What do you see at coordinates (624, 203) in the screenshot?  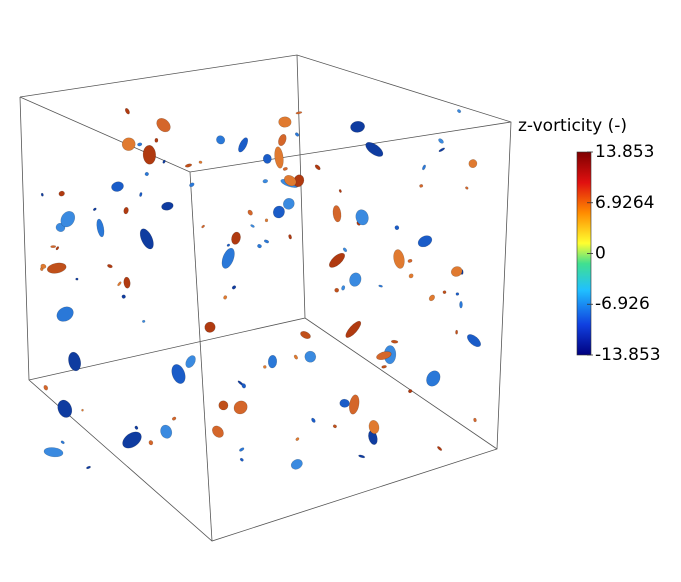 I see `tick-label: 6.9264` at bounding box center [624, 203].